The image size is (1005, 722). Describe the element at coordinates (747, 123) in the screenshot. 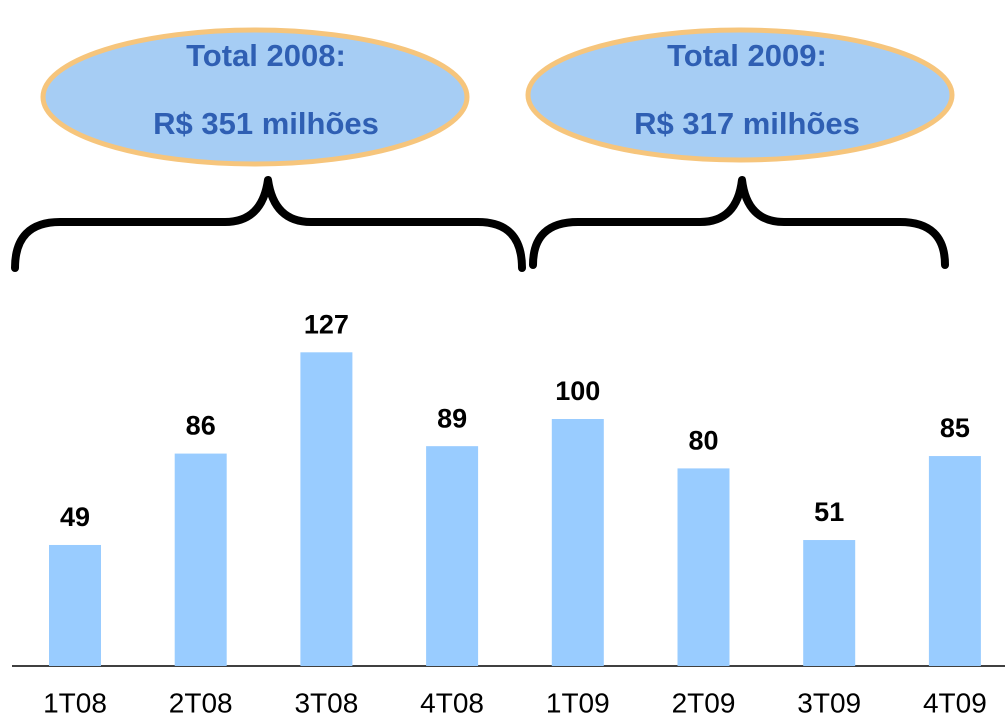

I see `annotation-text: R$ 317 milhões` at that location.